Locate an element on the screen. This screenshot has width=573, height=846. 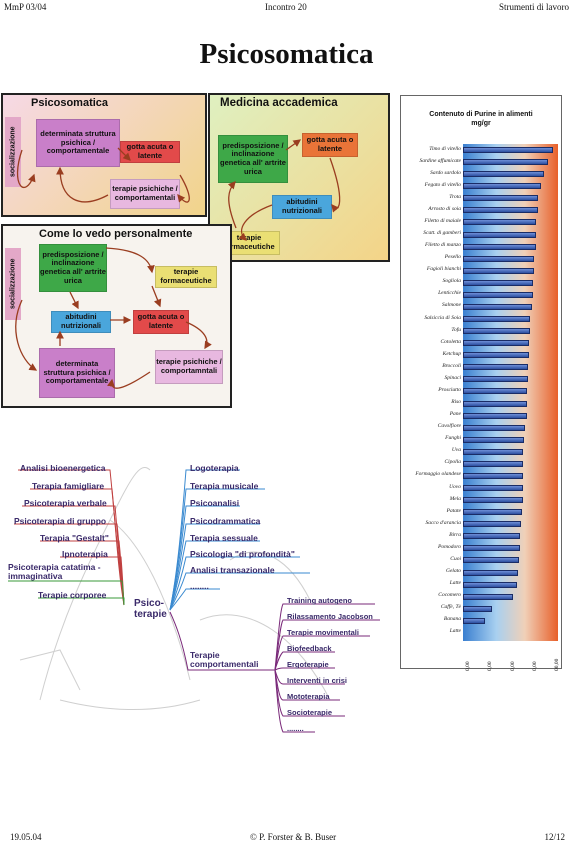
chart-subtitle: mg/gr is located at coordinates (481, 123).